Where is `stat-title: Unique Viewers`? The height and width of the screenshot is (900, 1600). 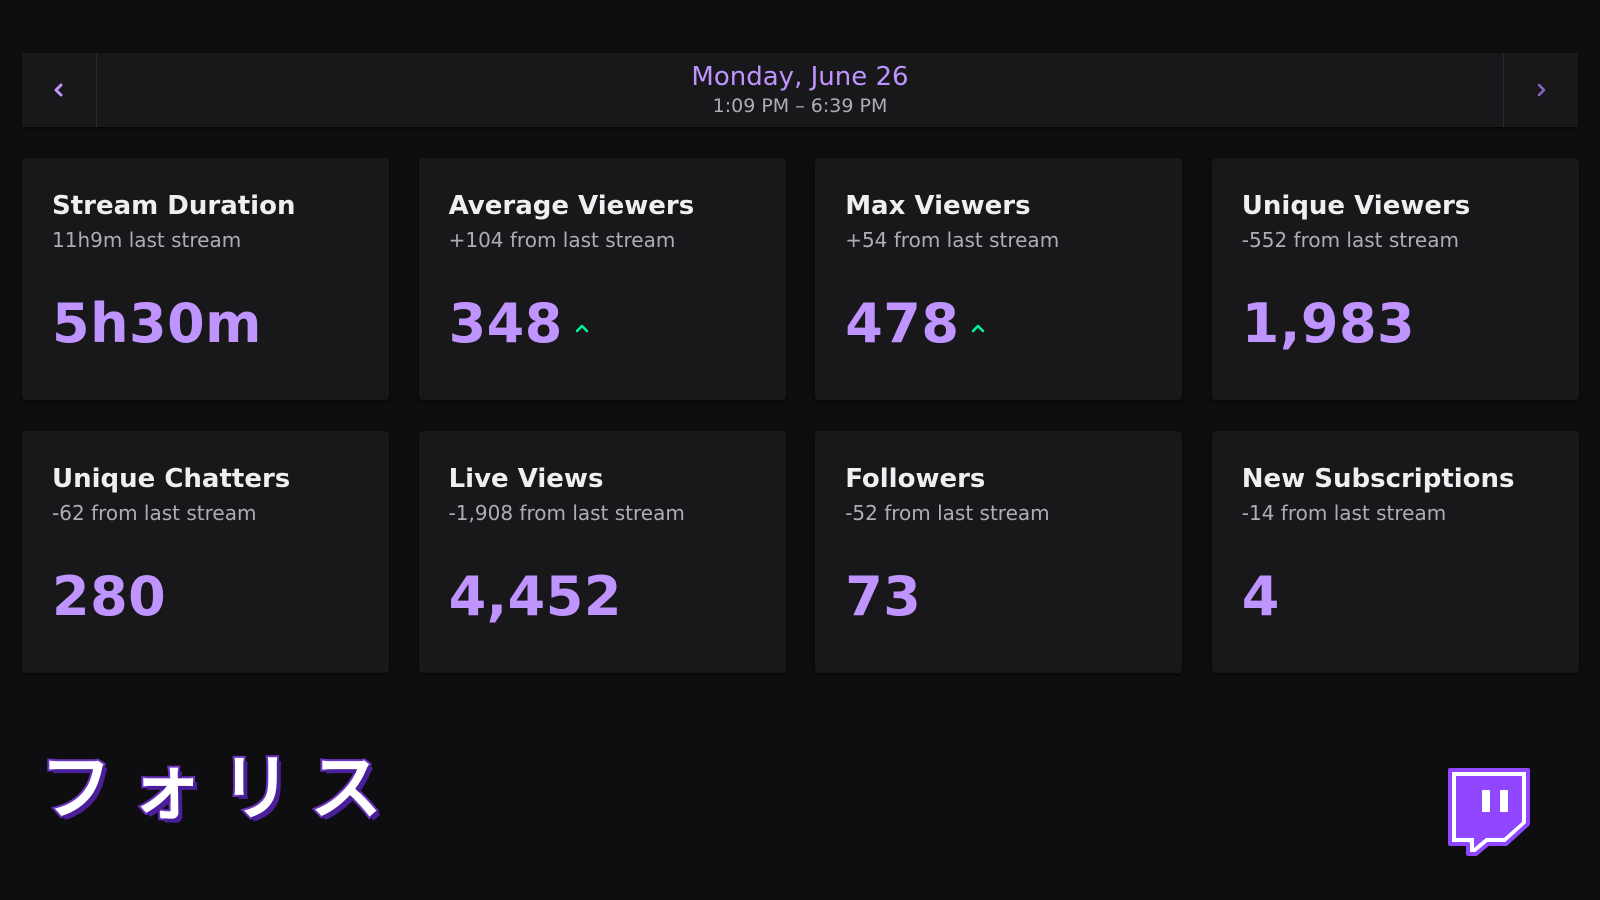 stat-title: Unique Viewers is located at coordinates (1356, 206).